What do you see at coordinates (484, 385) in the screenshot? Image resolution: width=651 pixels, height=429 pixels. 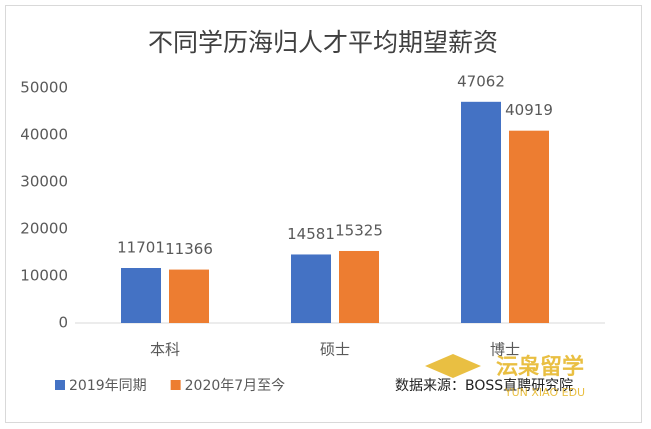 I see `source-note: 数据来源：BOSS直聘研究院` at bounding box center [484, 385].